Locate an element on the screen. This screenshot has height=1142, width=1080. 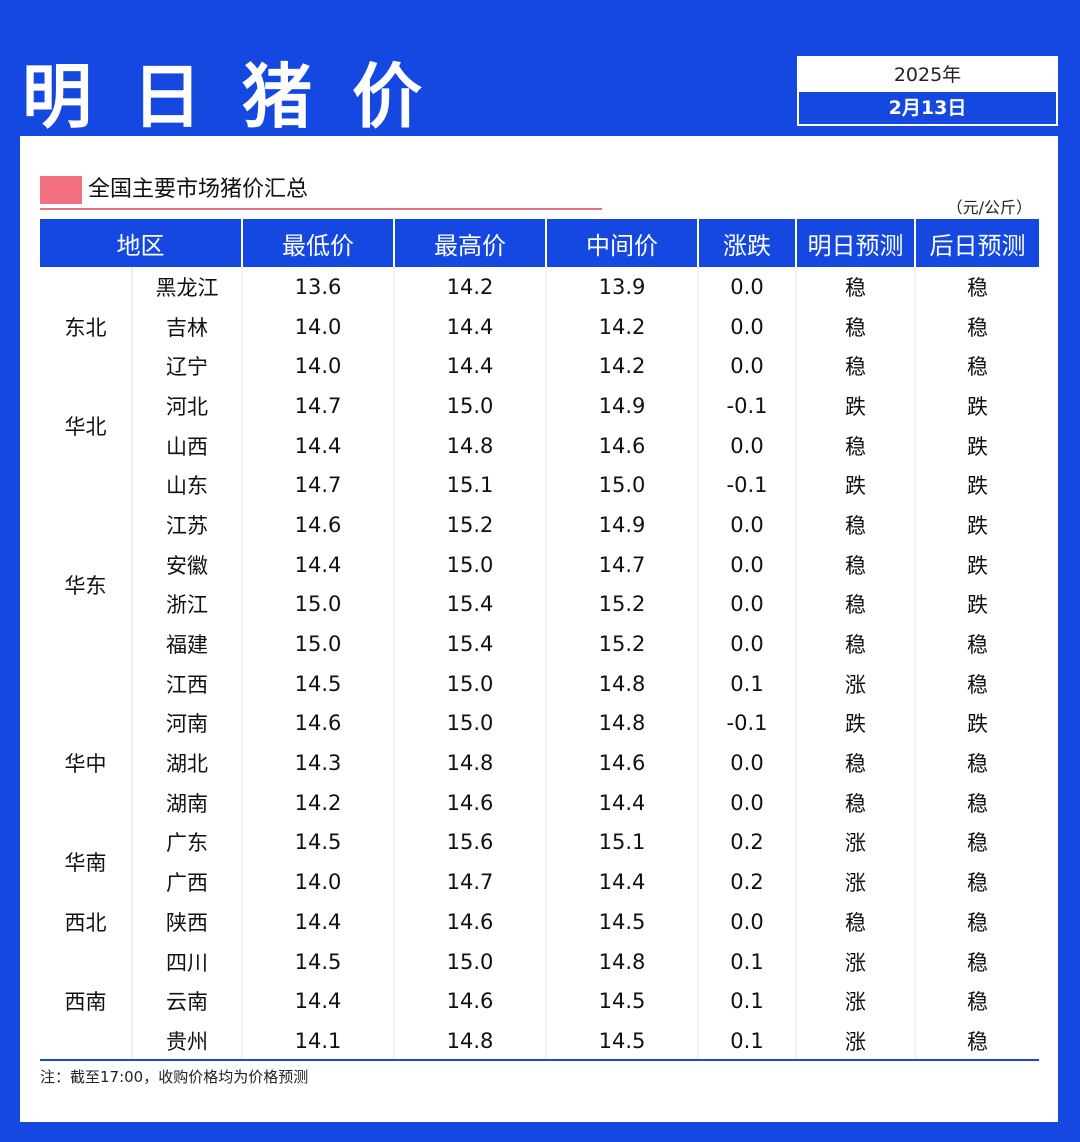
table-row: 吉林 14.0 14.4 14.2 0.0 稳稳 is located at coordinates (539, 326).